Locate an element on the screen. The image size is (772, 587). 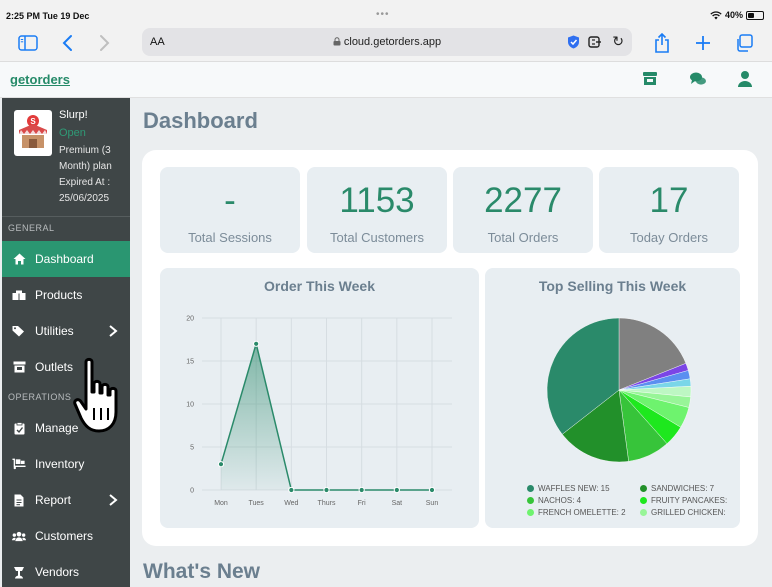
boxes-icon is located at coordinates (19, 295).